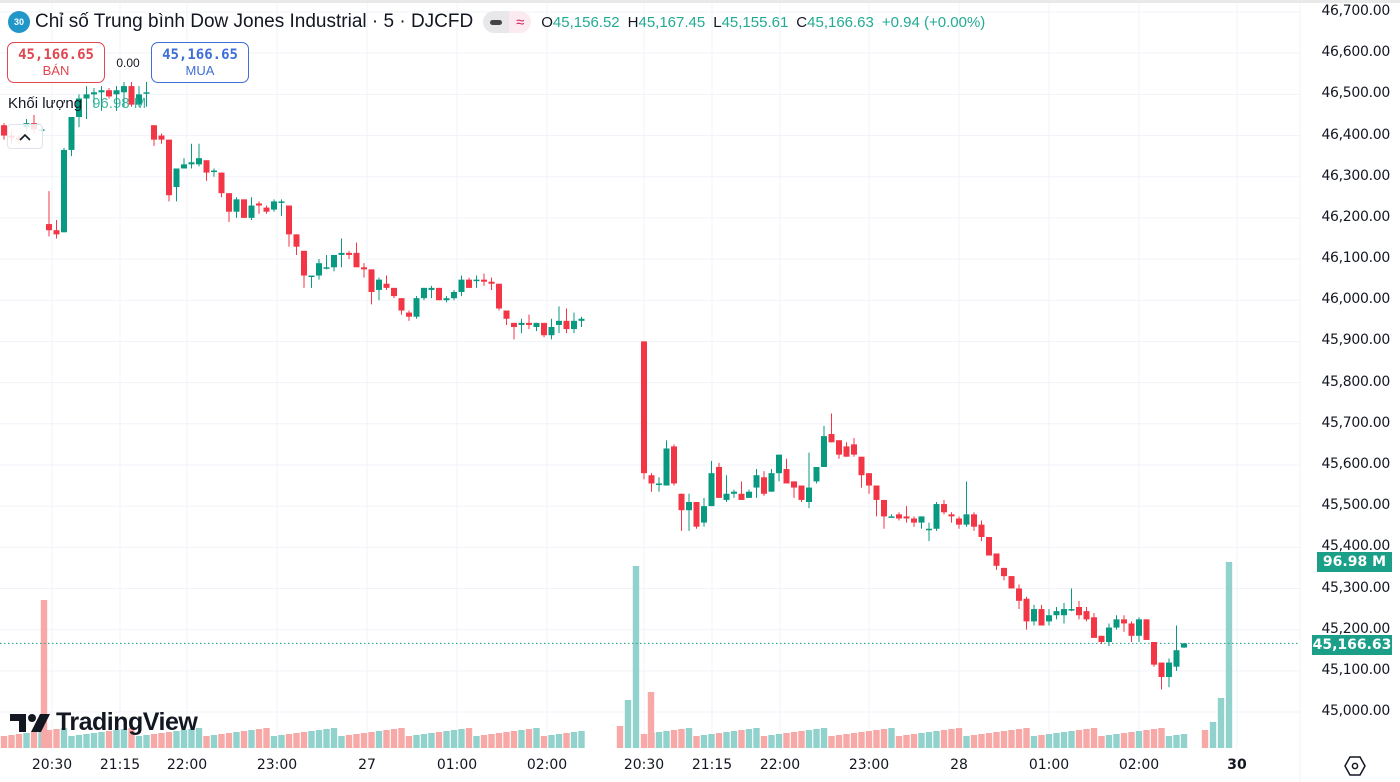 Image resolution: width=1400 pixels, height=782 pixels. Describe the element at coordinates (1237, 765) in the screenshot. I see `time-axis-label: 30` at that location.